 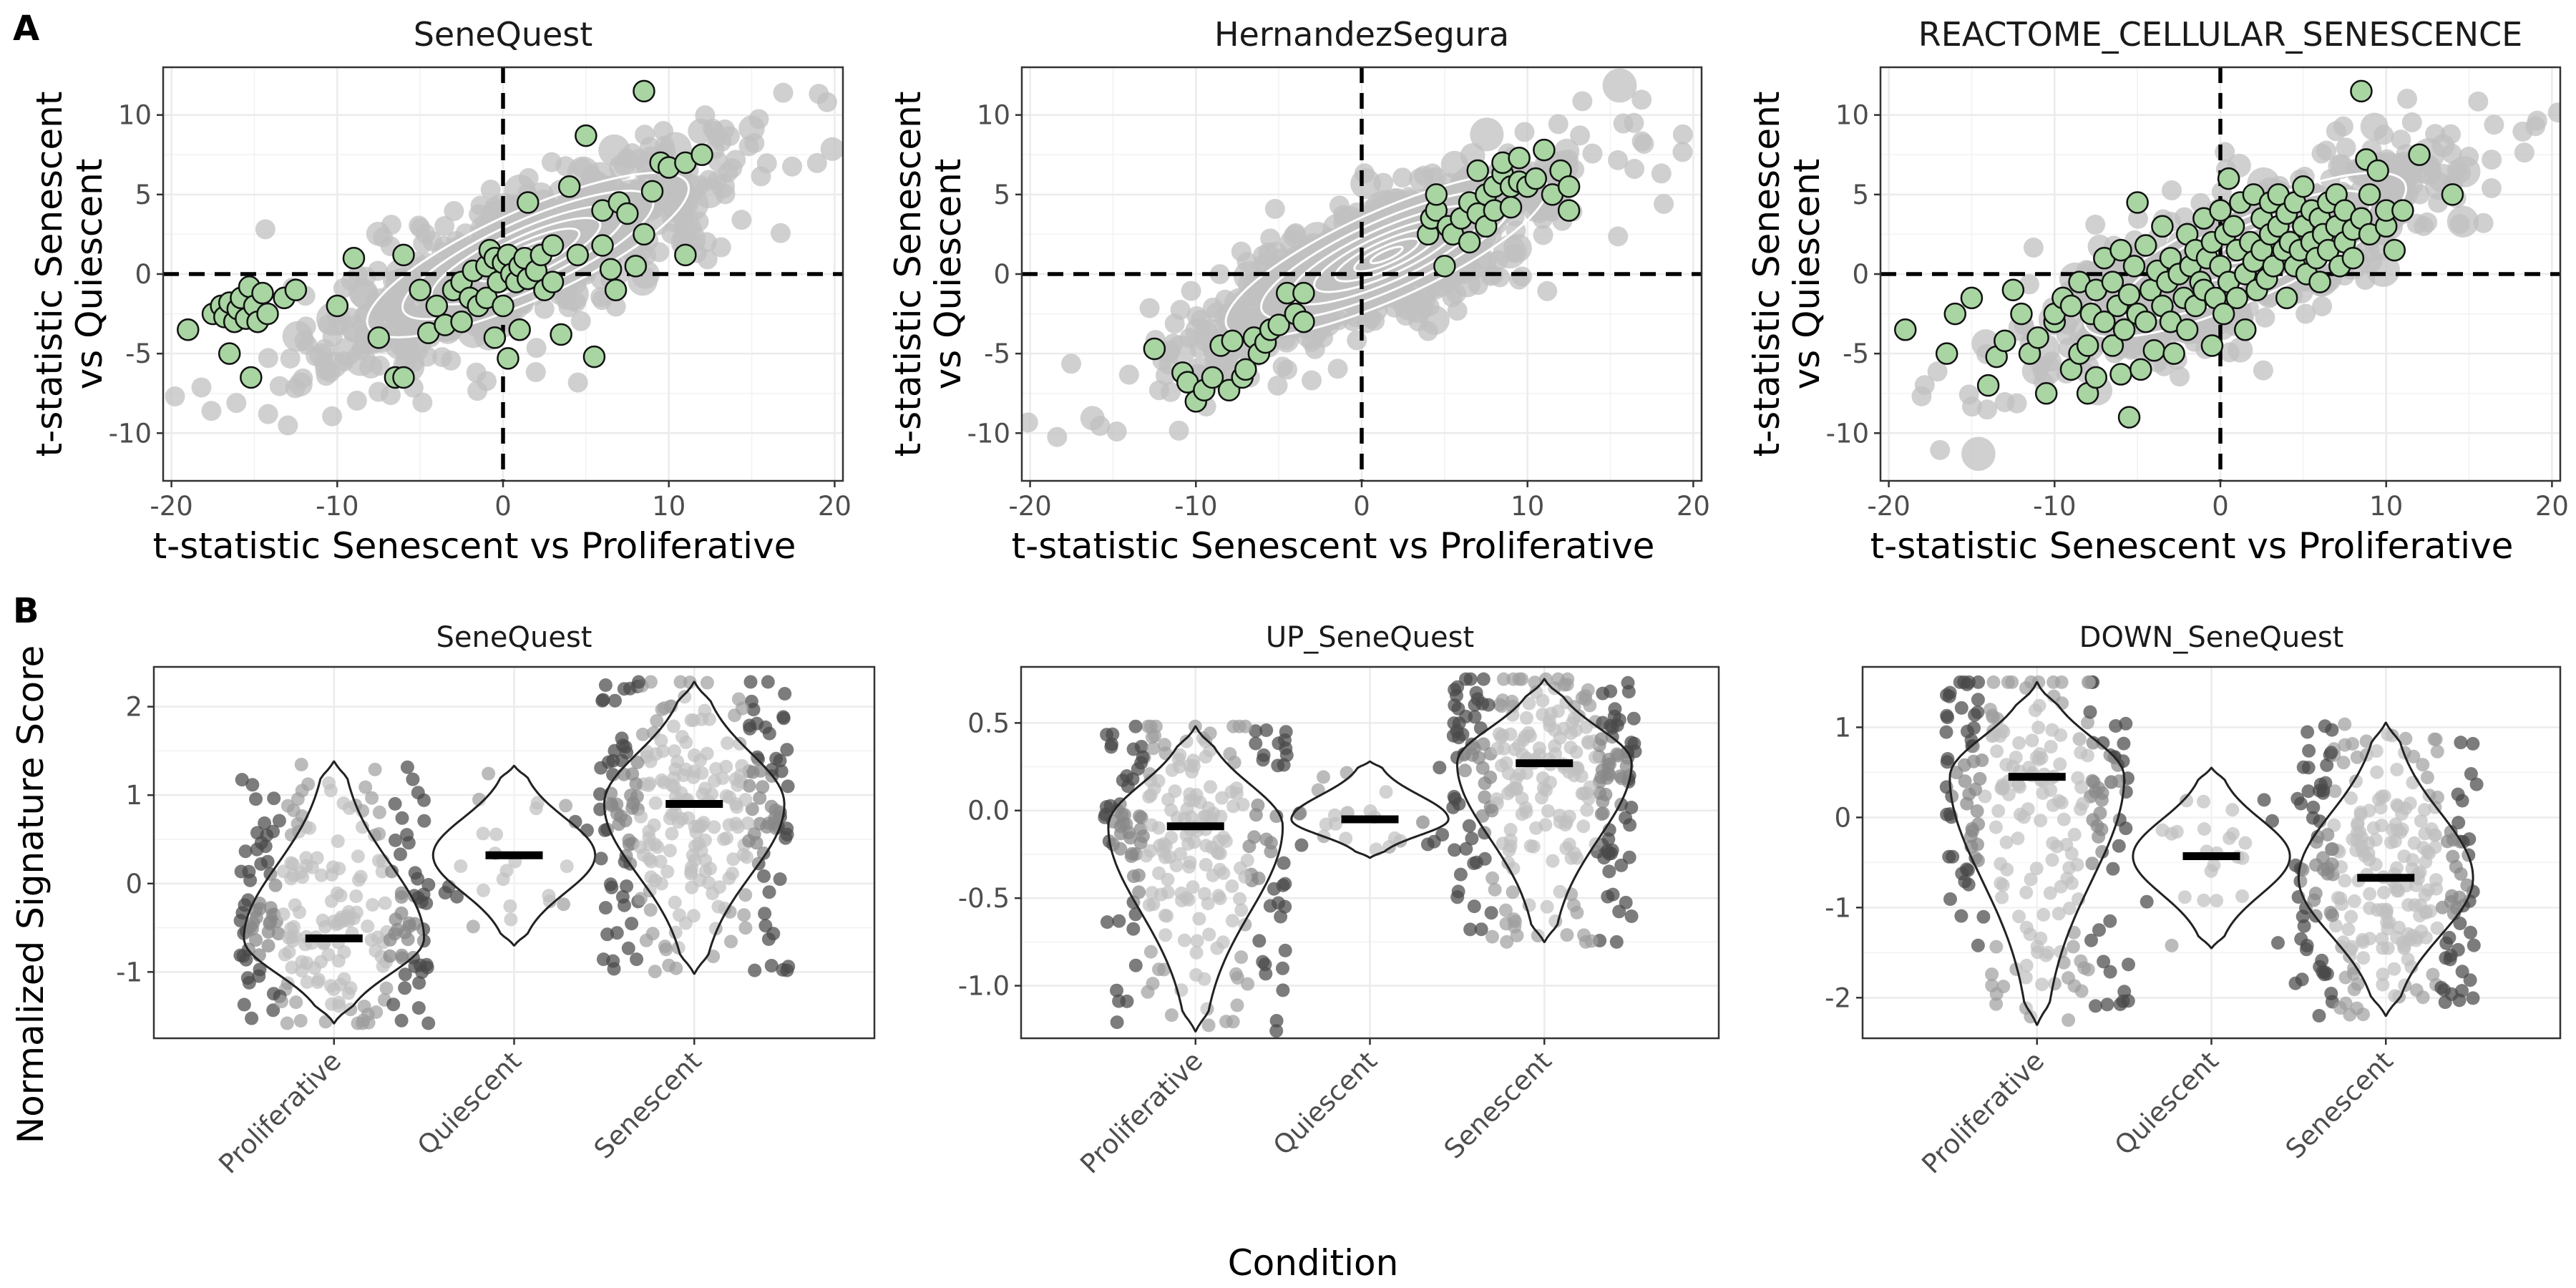 I want to click on x-tick-label: 20, so click(x=2552, y=506).